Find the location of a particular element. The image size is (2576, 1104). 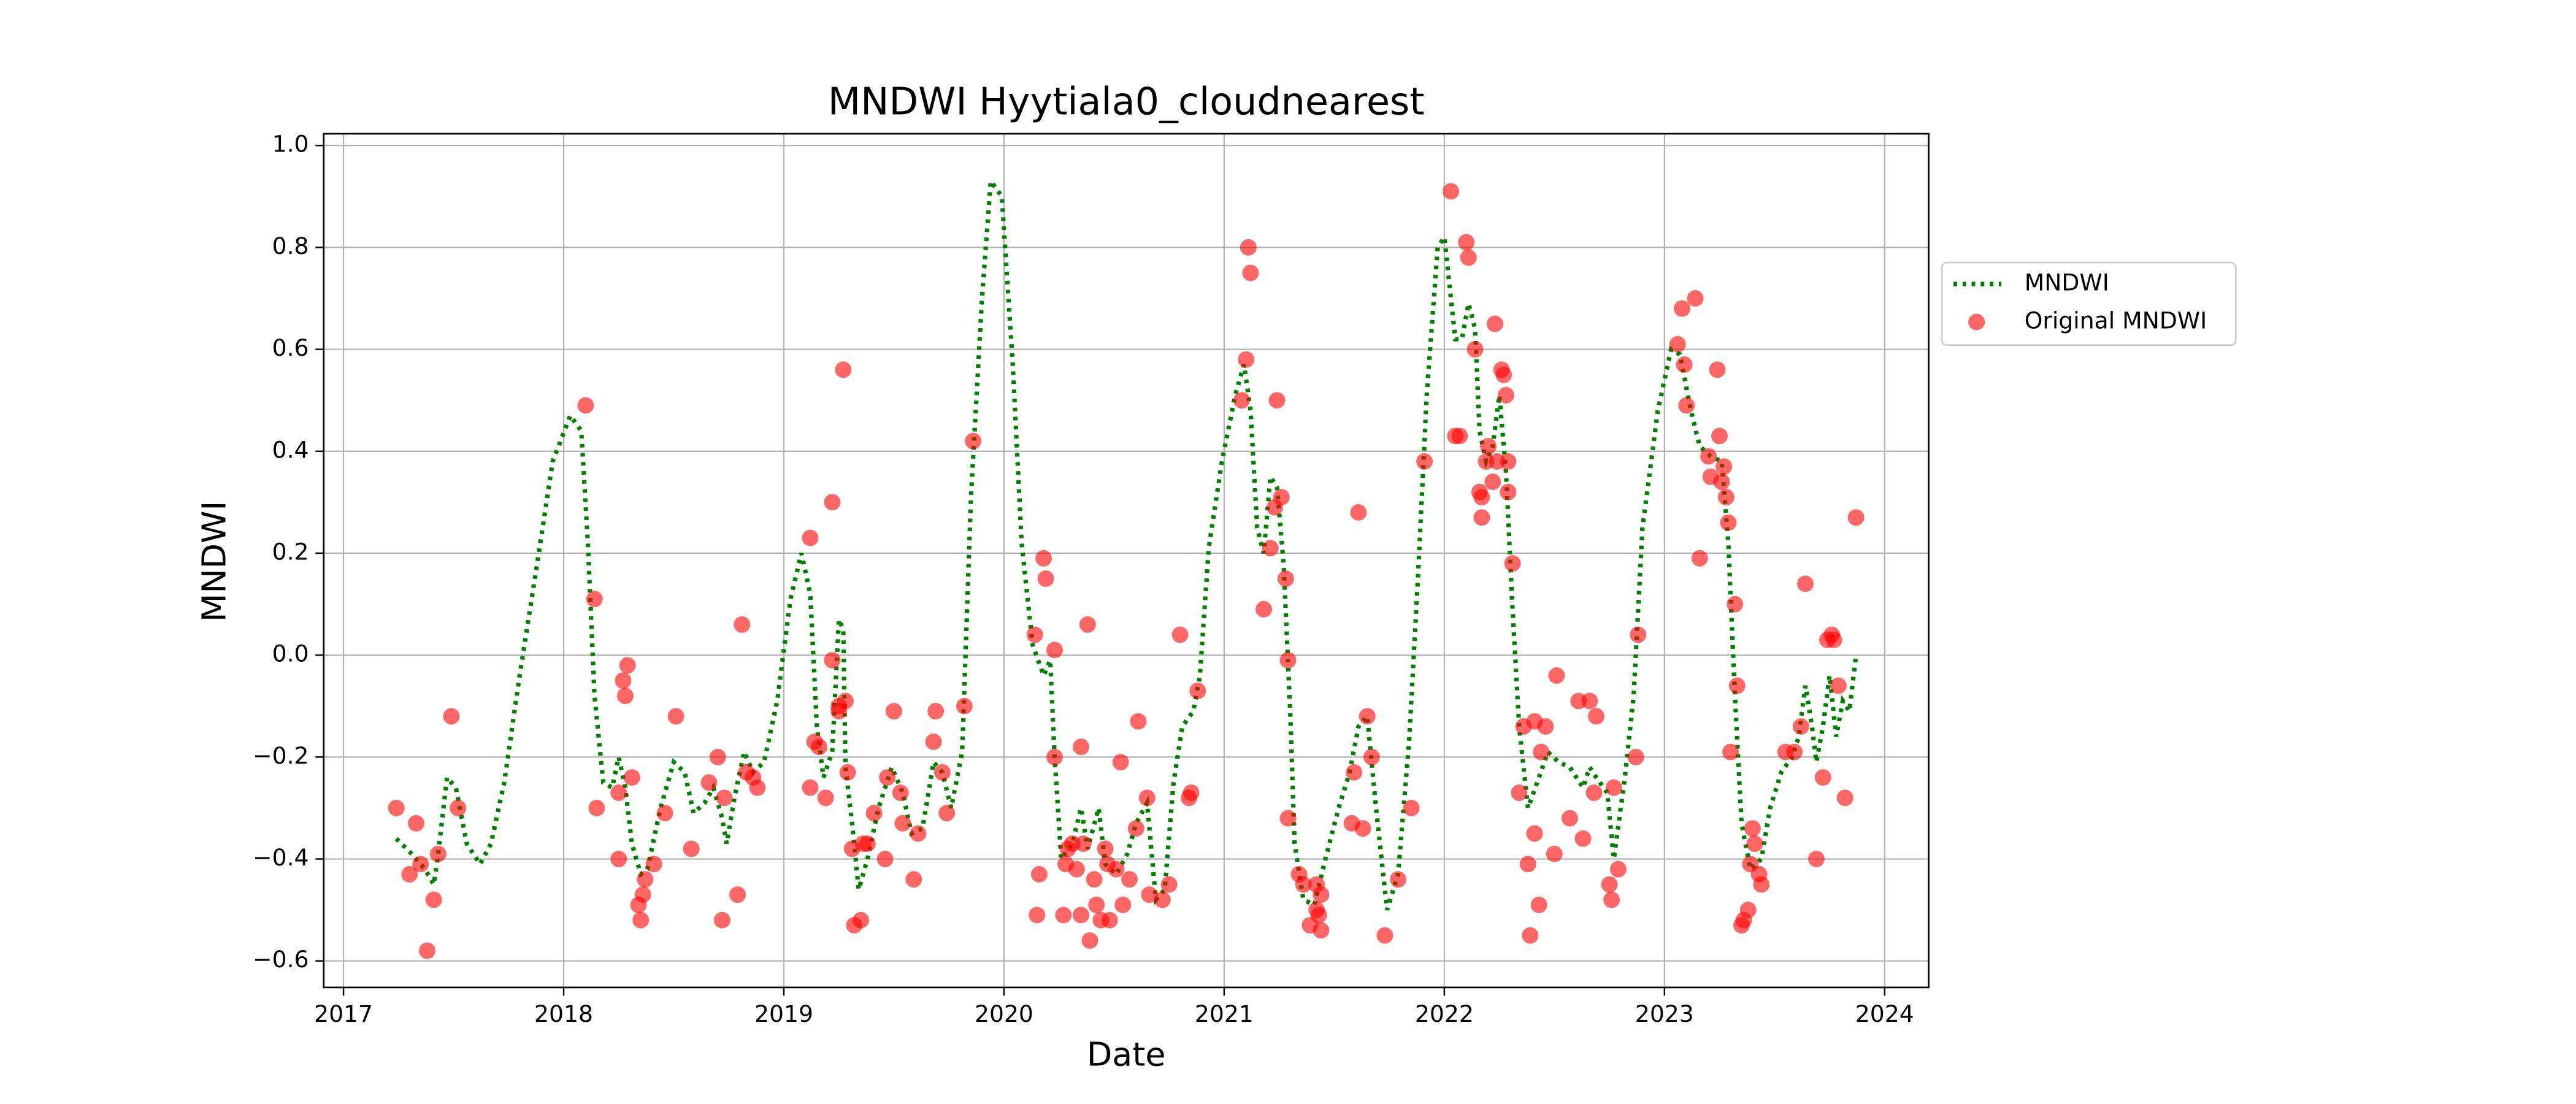

y-tick-label: −0.6 is located at coordinates (281, 959).